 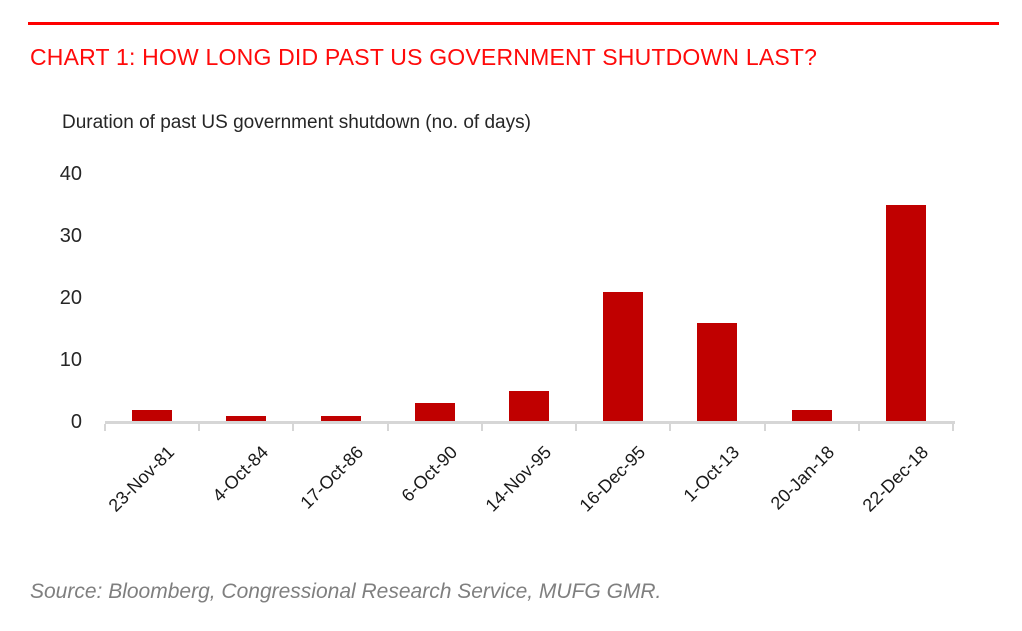 What do you see at coordinates (895, 479) in the screenshot?
I see `x-tick-label: 22-Dec-18` at bounding box center [895, 479].